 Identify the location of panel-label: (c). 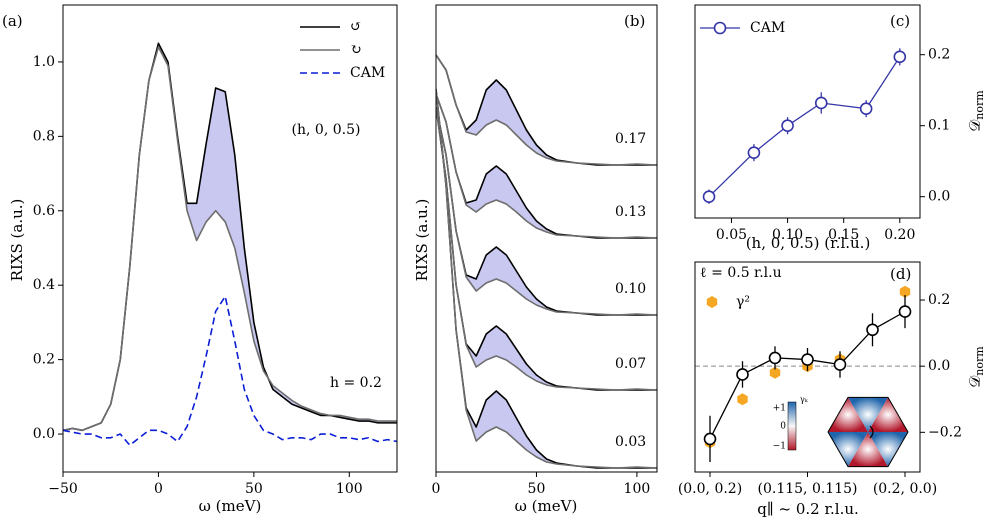
(900, 21).